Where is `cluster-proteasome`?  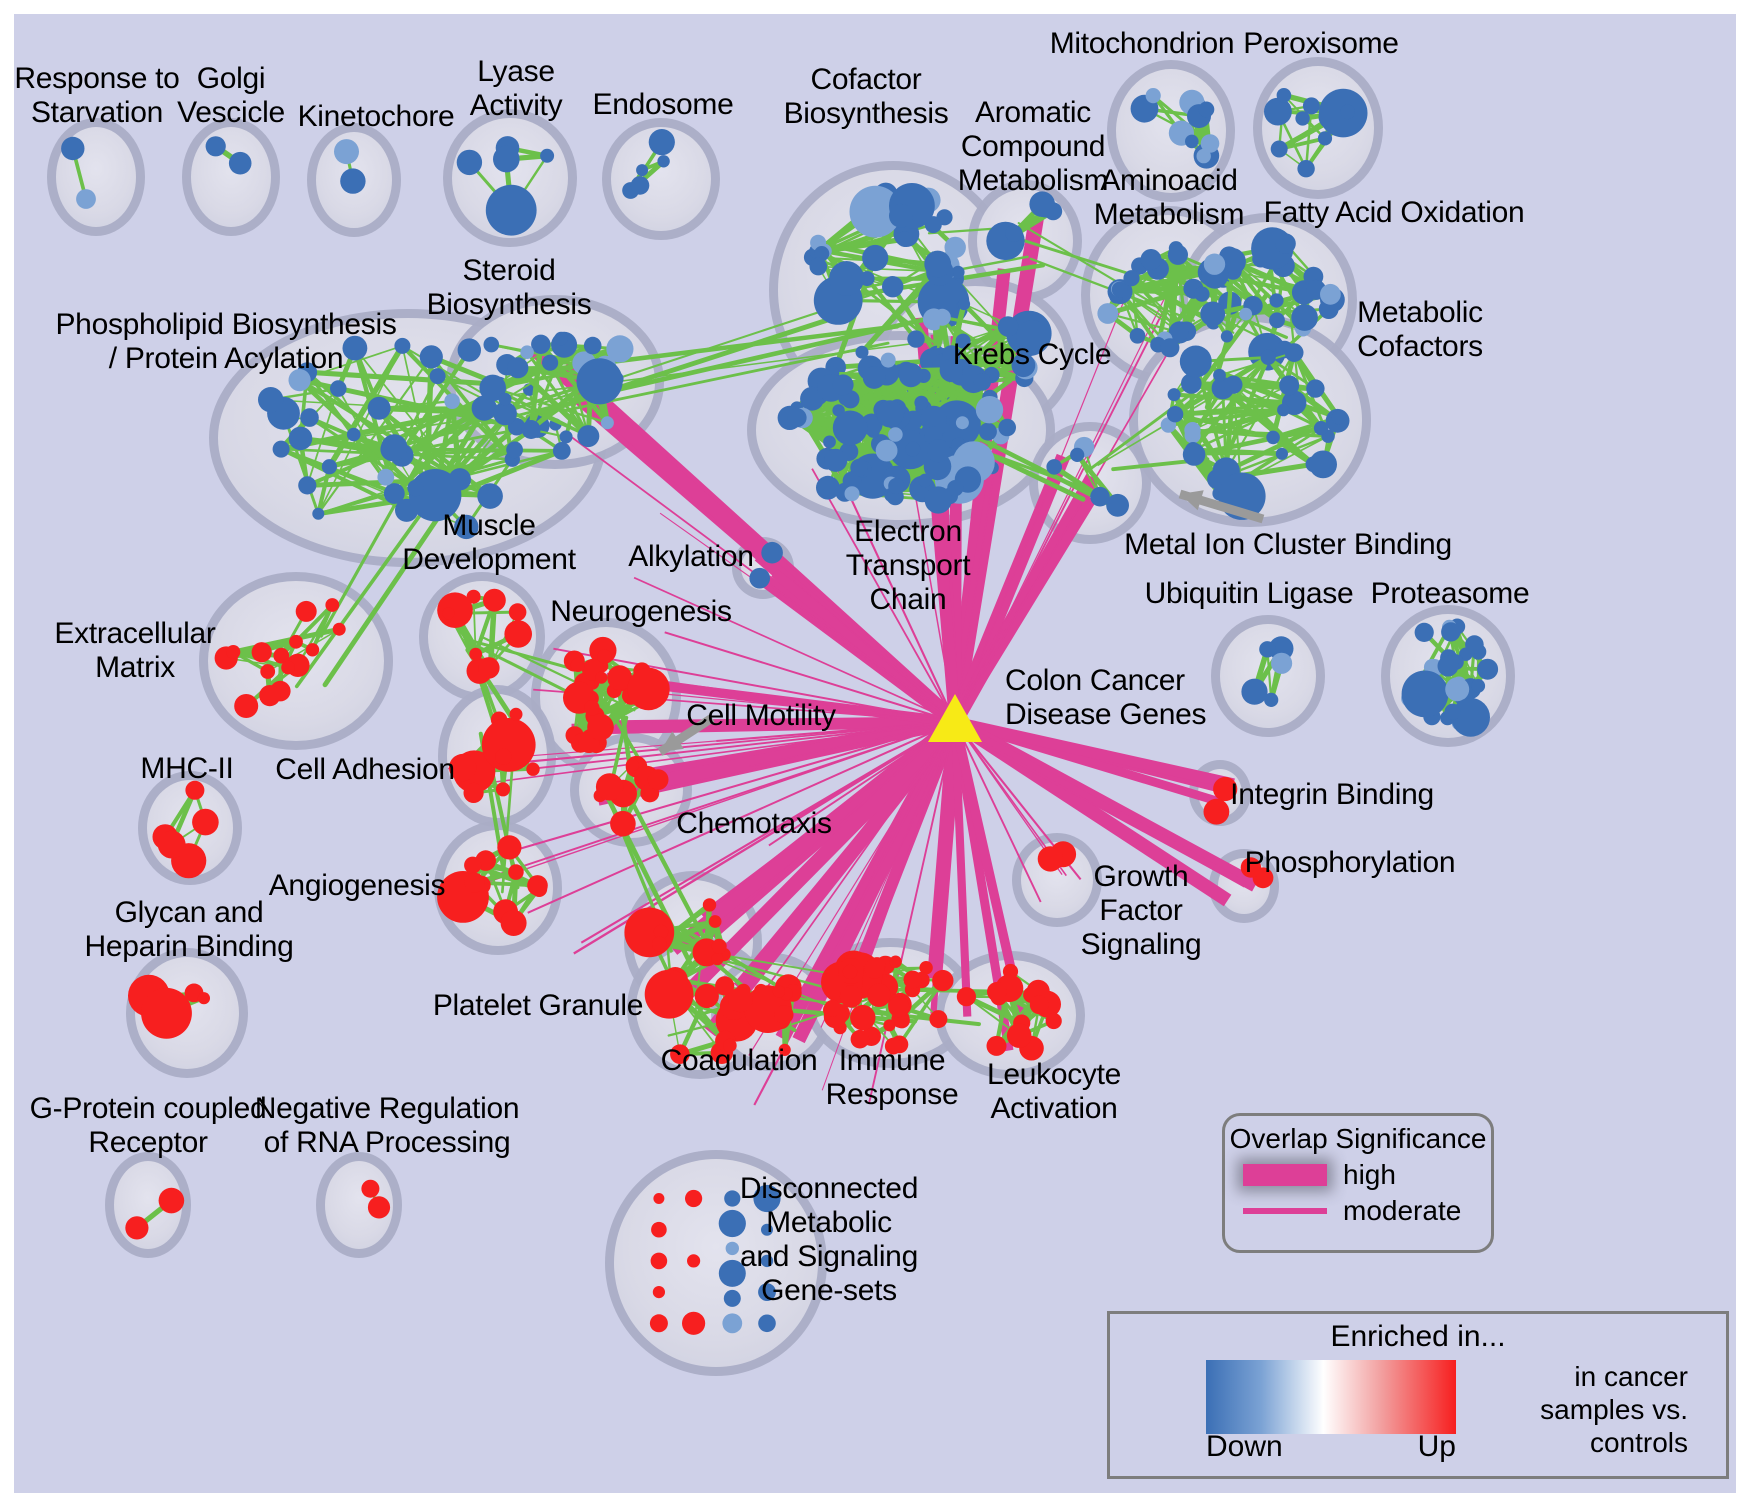
cluster-proteasome is located at coordinates (1450, 677).